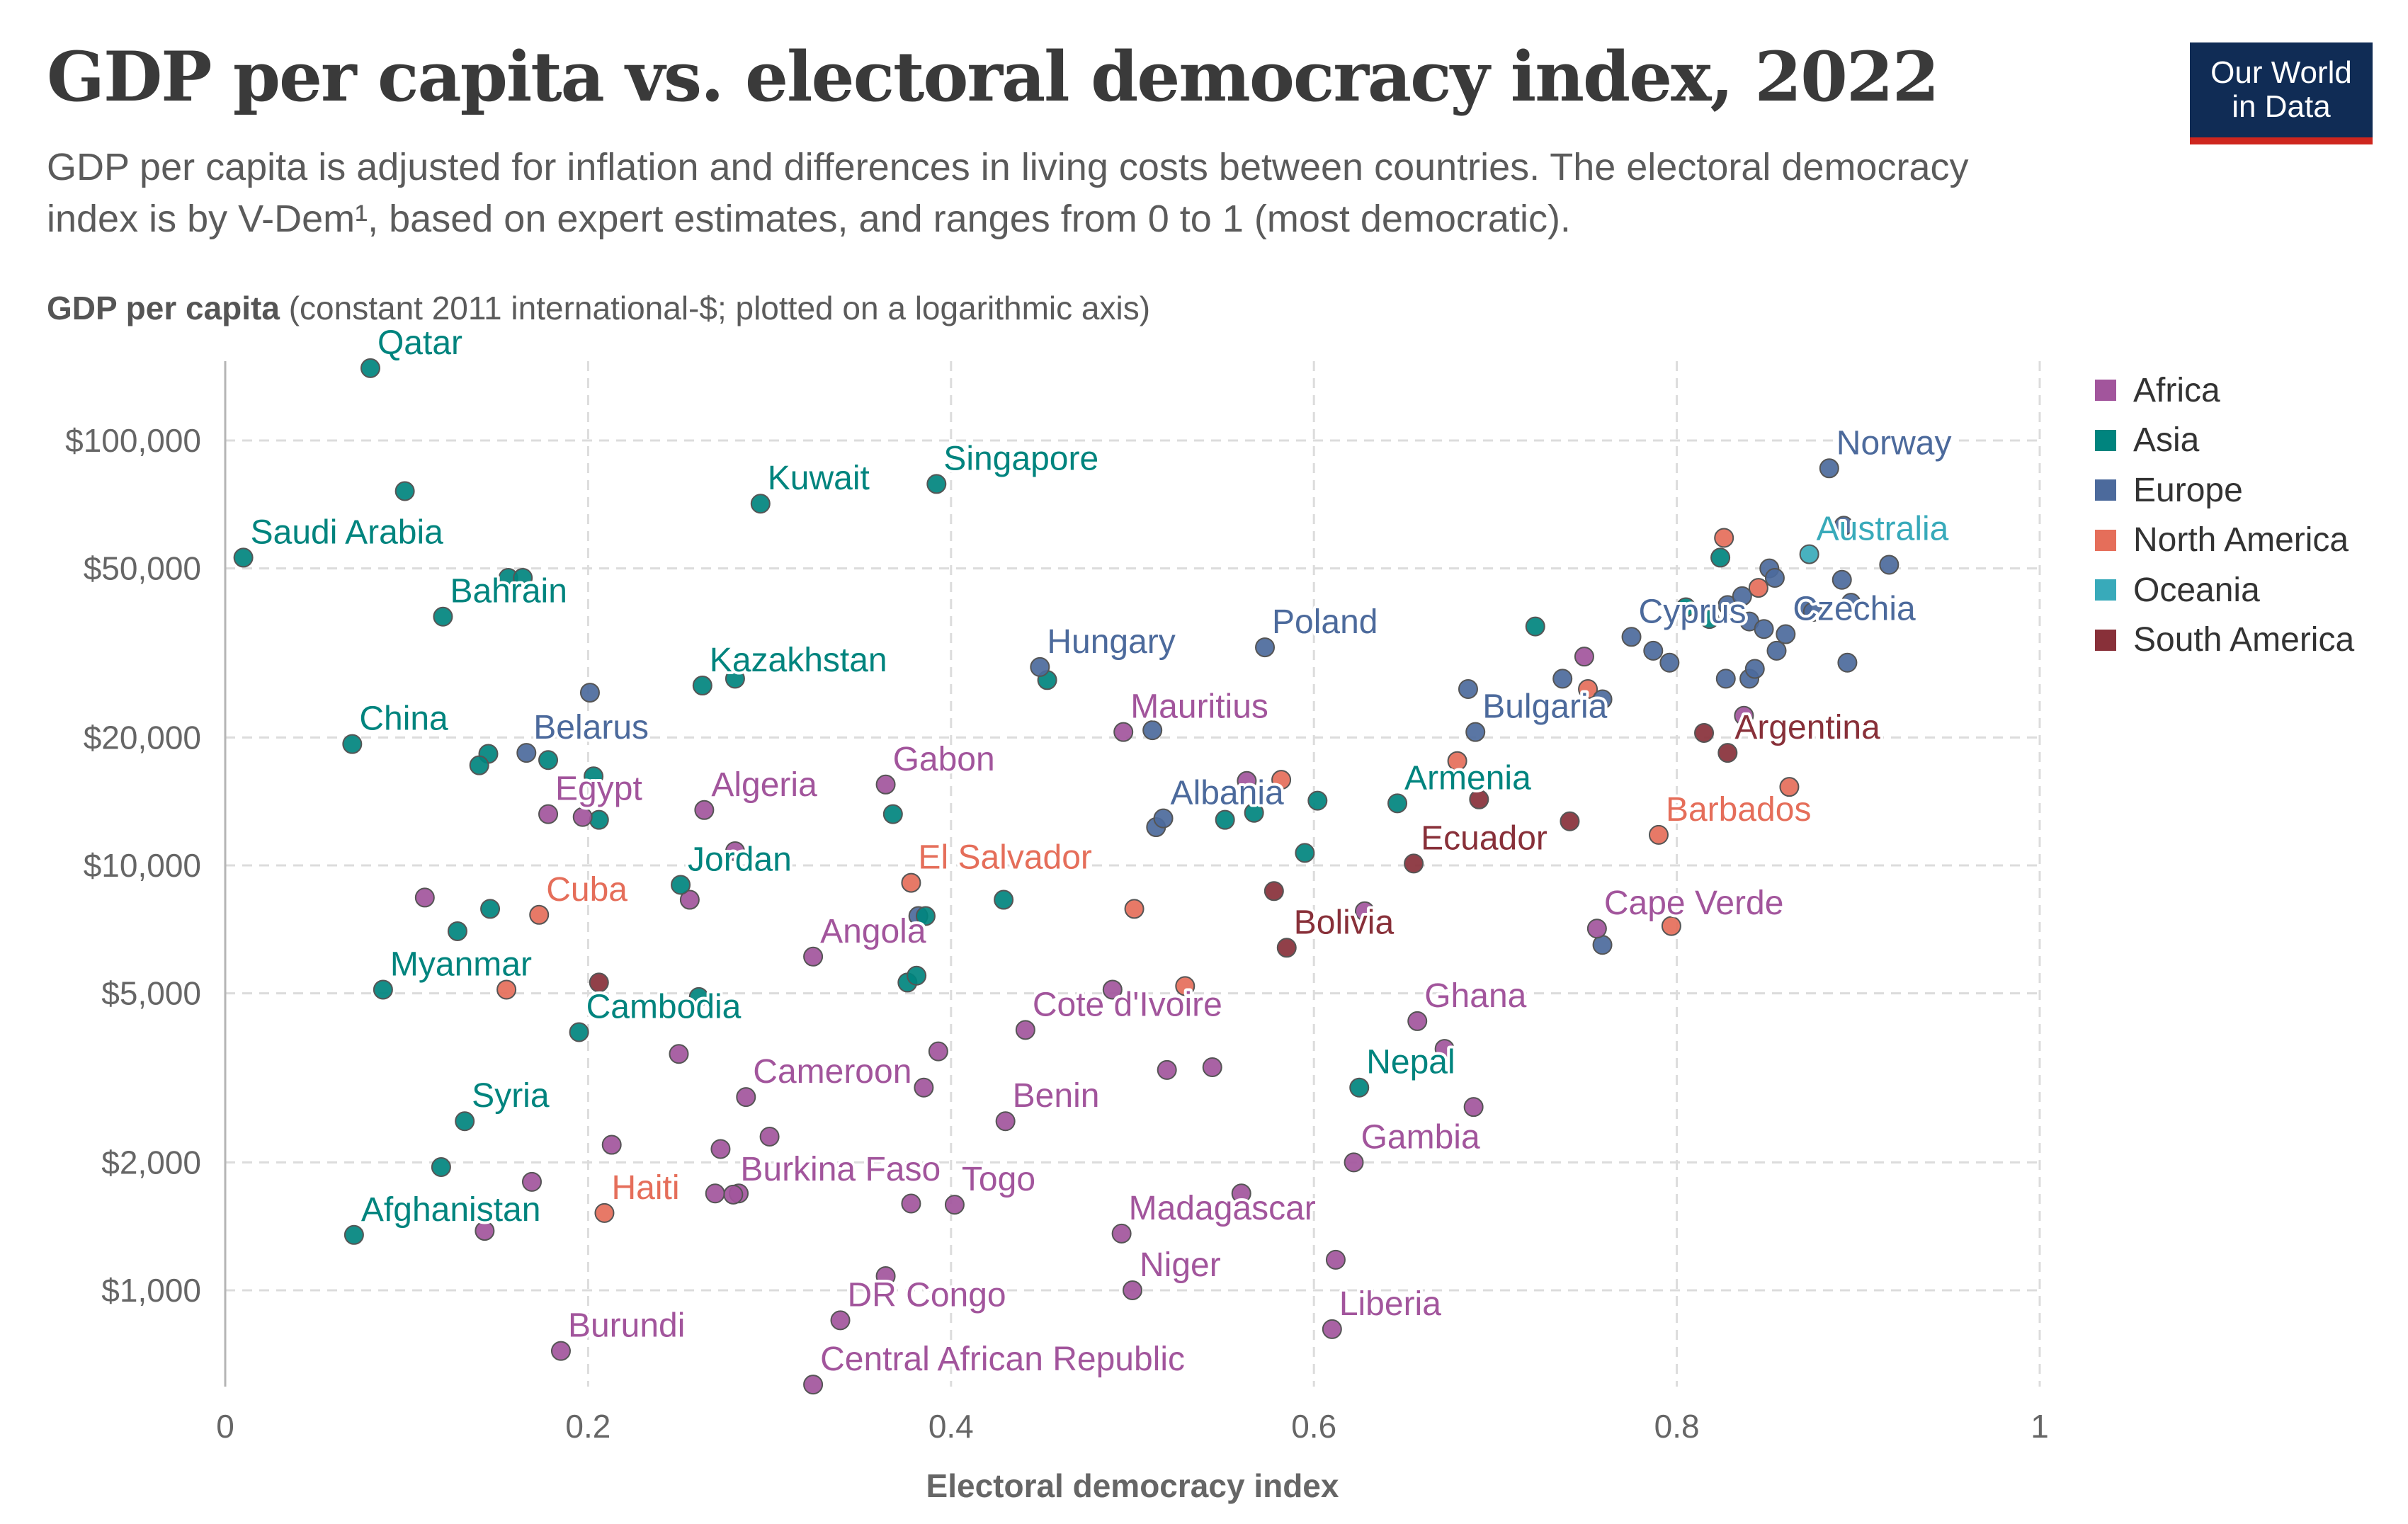 This screenshot has width=2408, height=1524. What do you see at coordinates (1631, 637) in the screenshot?
I see `point-cyprus` at bounding box center [1631, 637].